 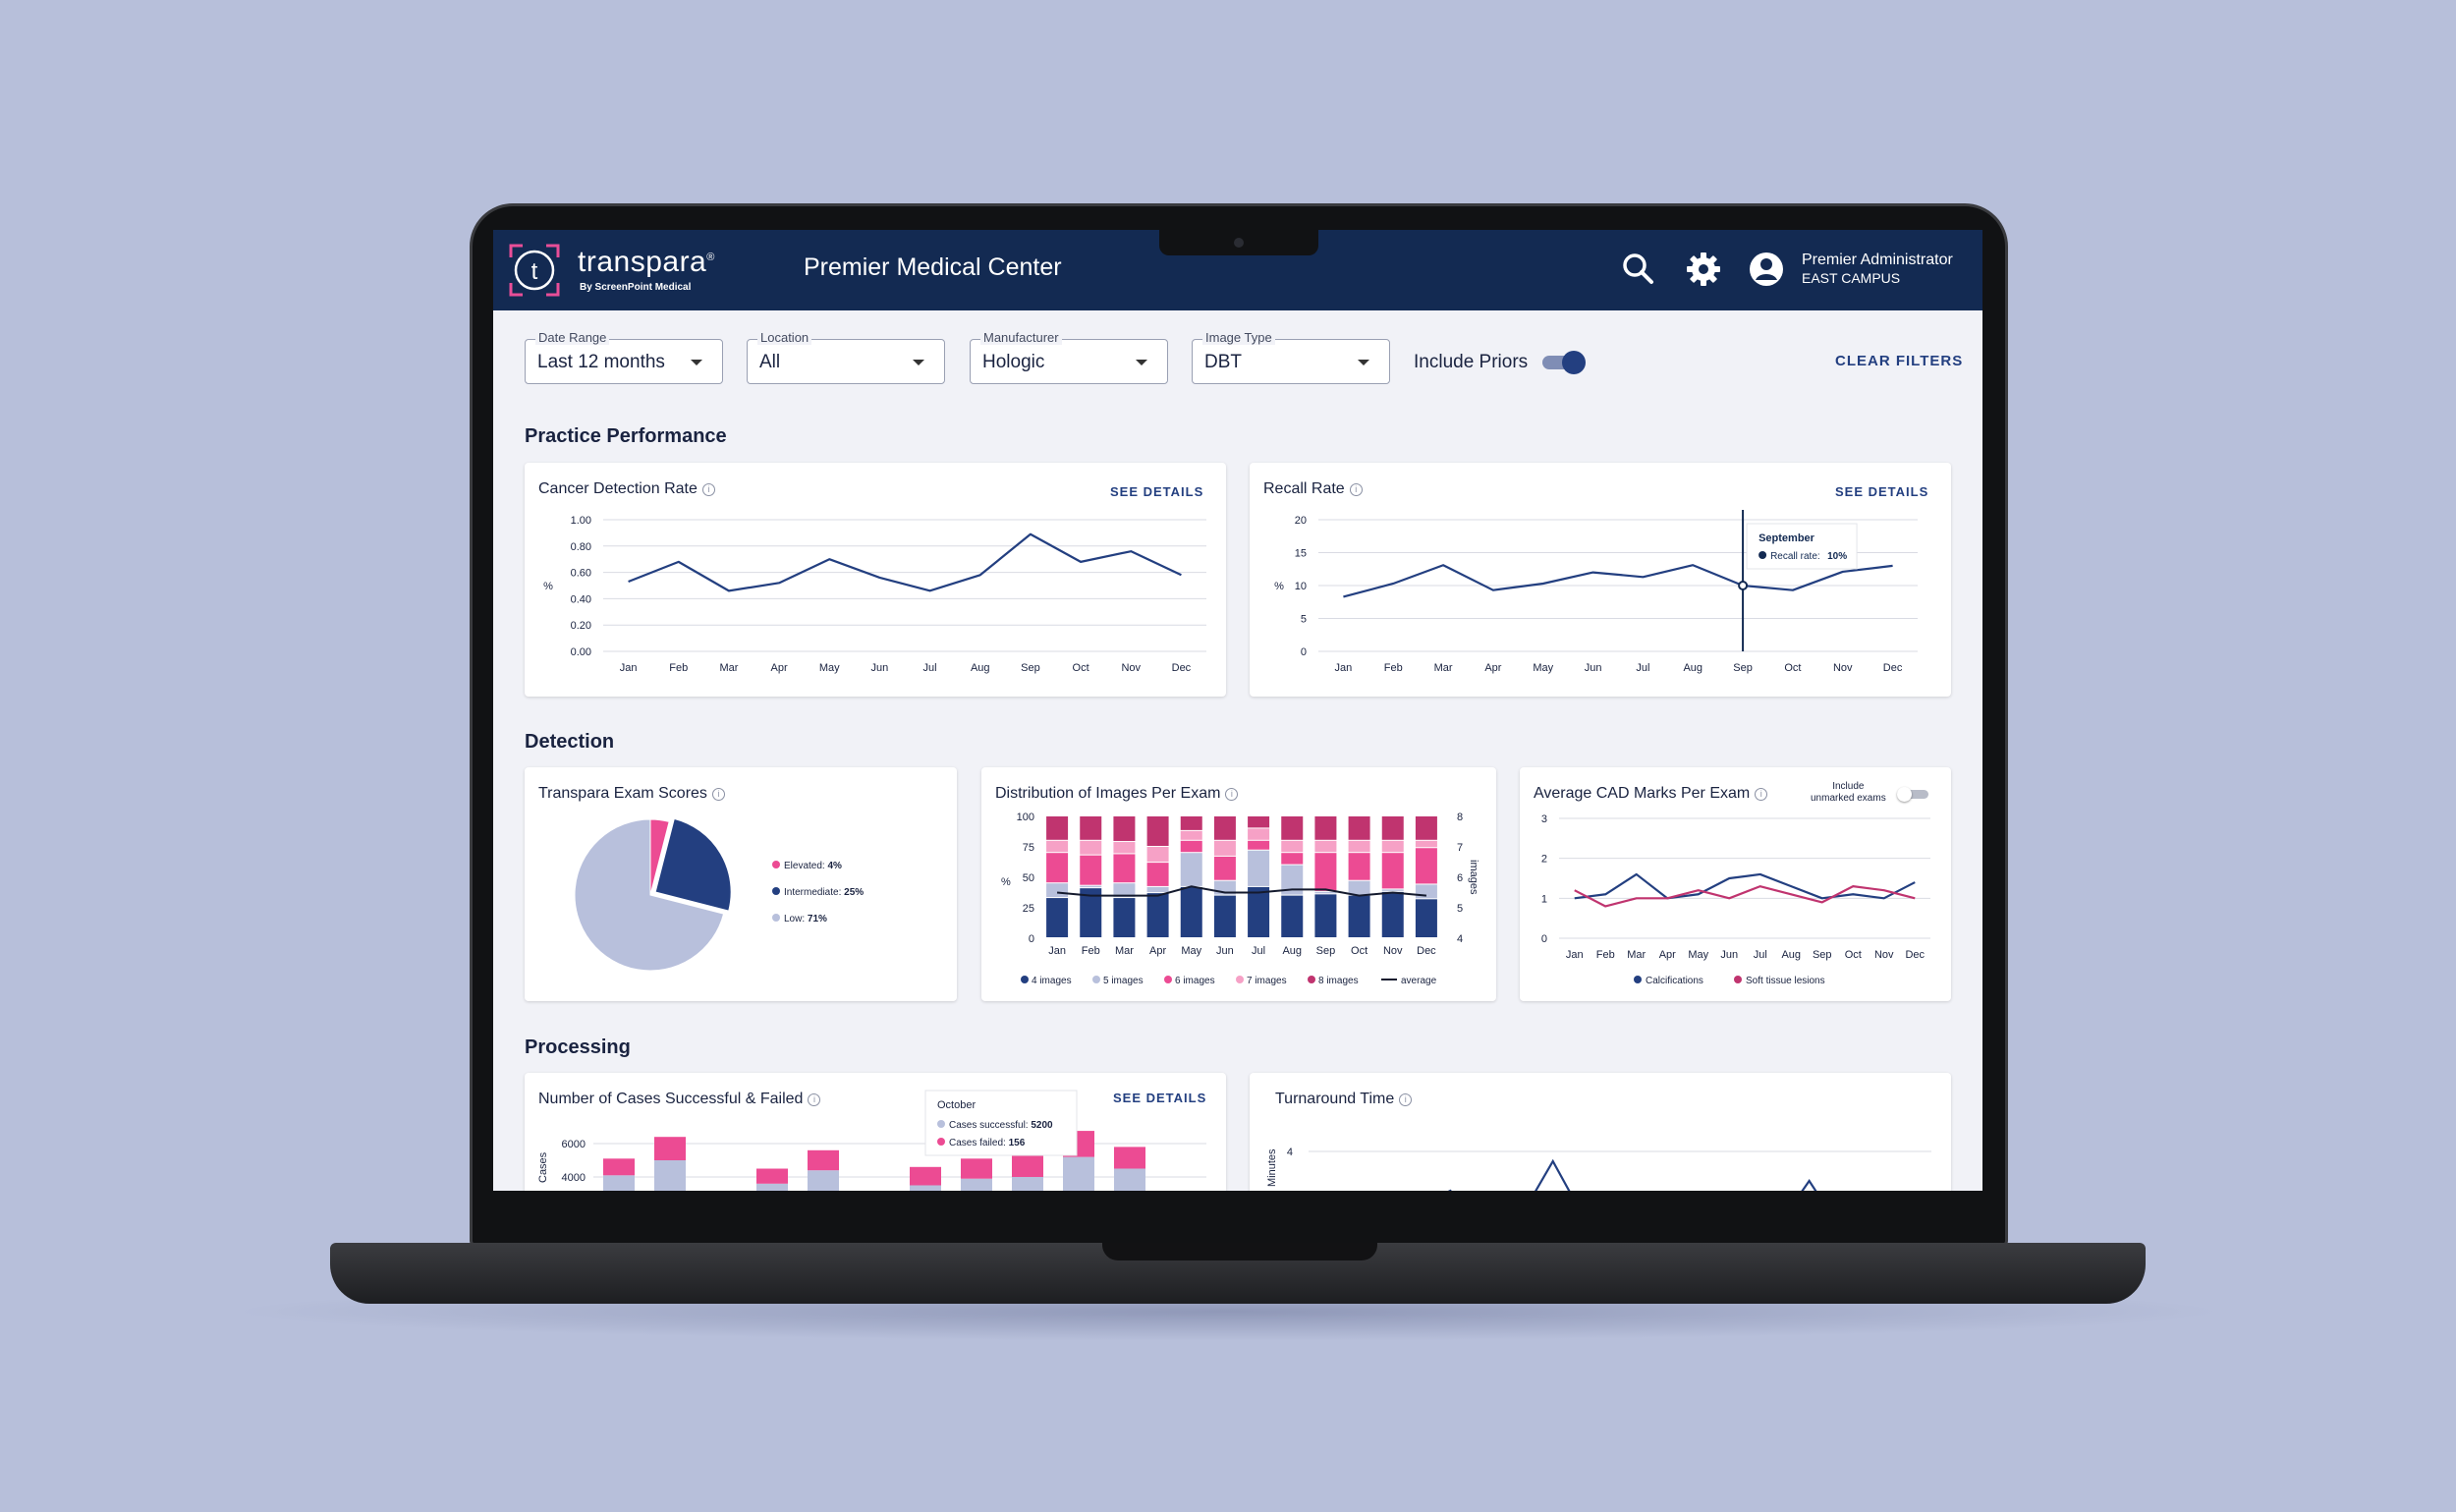 What do you see at coordinates (1291, 357) in the screenshot?
I see `image-type-select: Image Type DBT` at bounding box center [1291, 357].